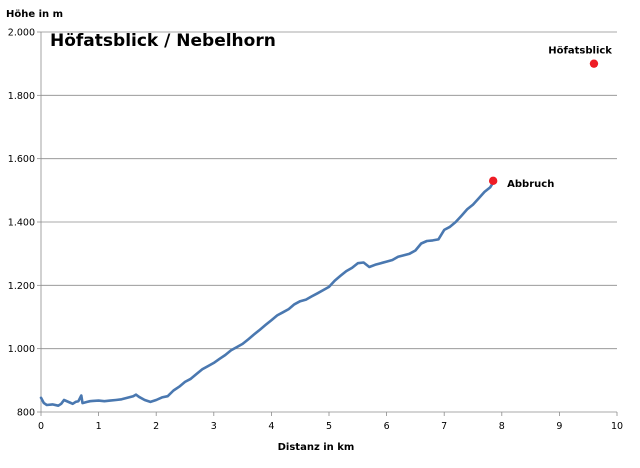 The height and width of the screenshot is (468, 640). Describe the element at coordinates (271, 426) in the screenshot. I see `x-tick-label: 4` at that location.